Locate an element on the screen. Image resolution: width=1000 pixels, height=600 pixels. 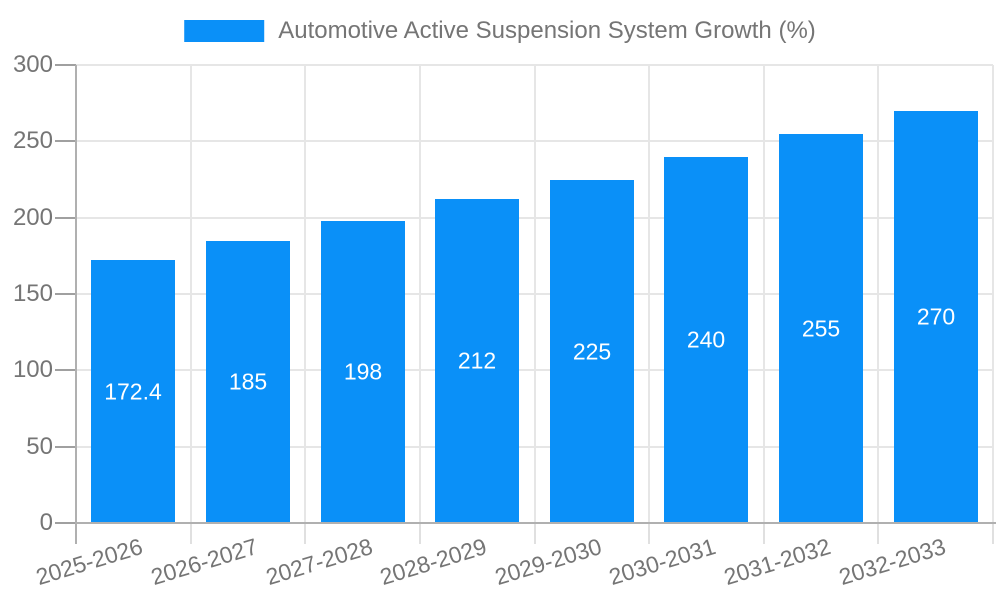
x-axis-tick-label: 2026-2027 is located at coordinates (204, 562).